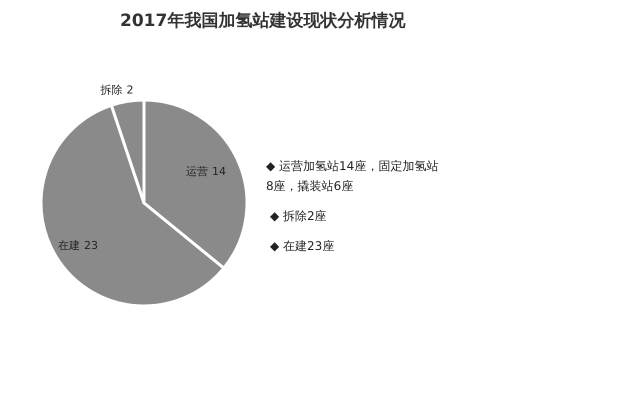 Image resolution: width=622 pixels, height=412 pixels. Describe the element at coordinates (302, 246) in the screenshot. I see `text: ◆ 在建23座` at that location.